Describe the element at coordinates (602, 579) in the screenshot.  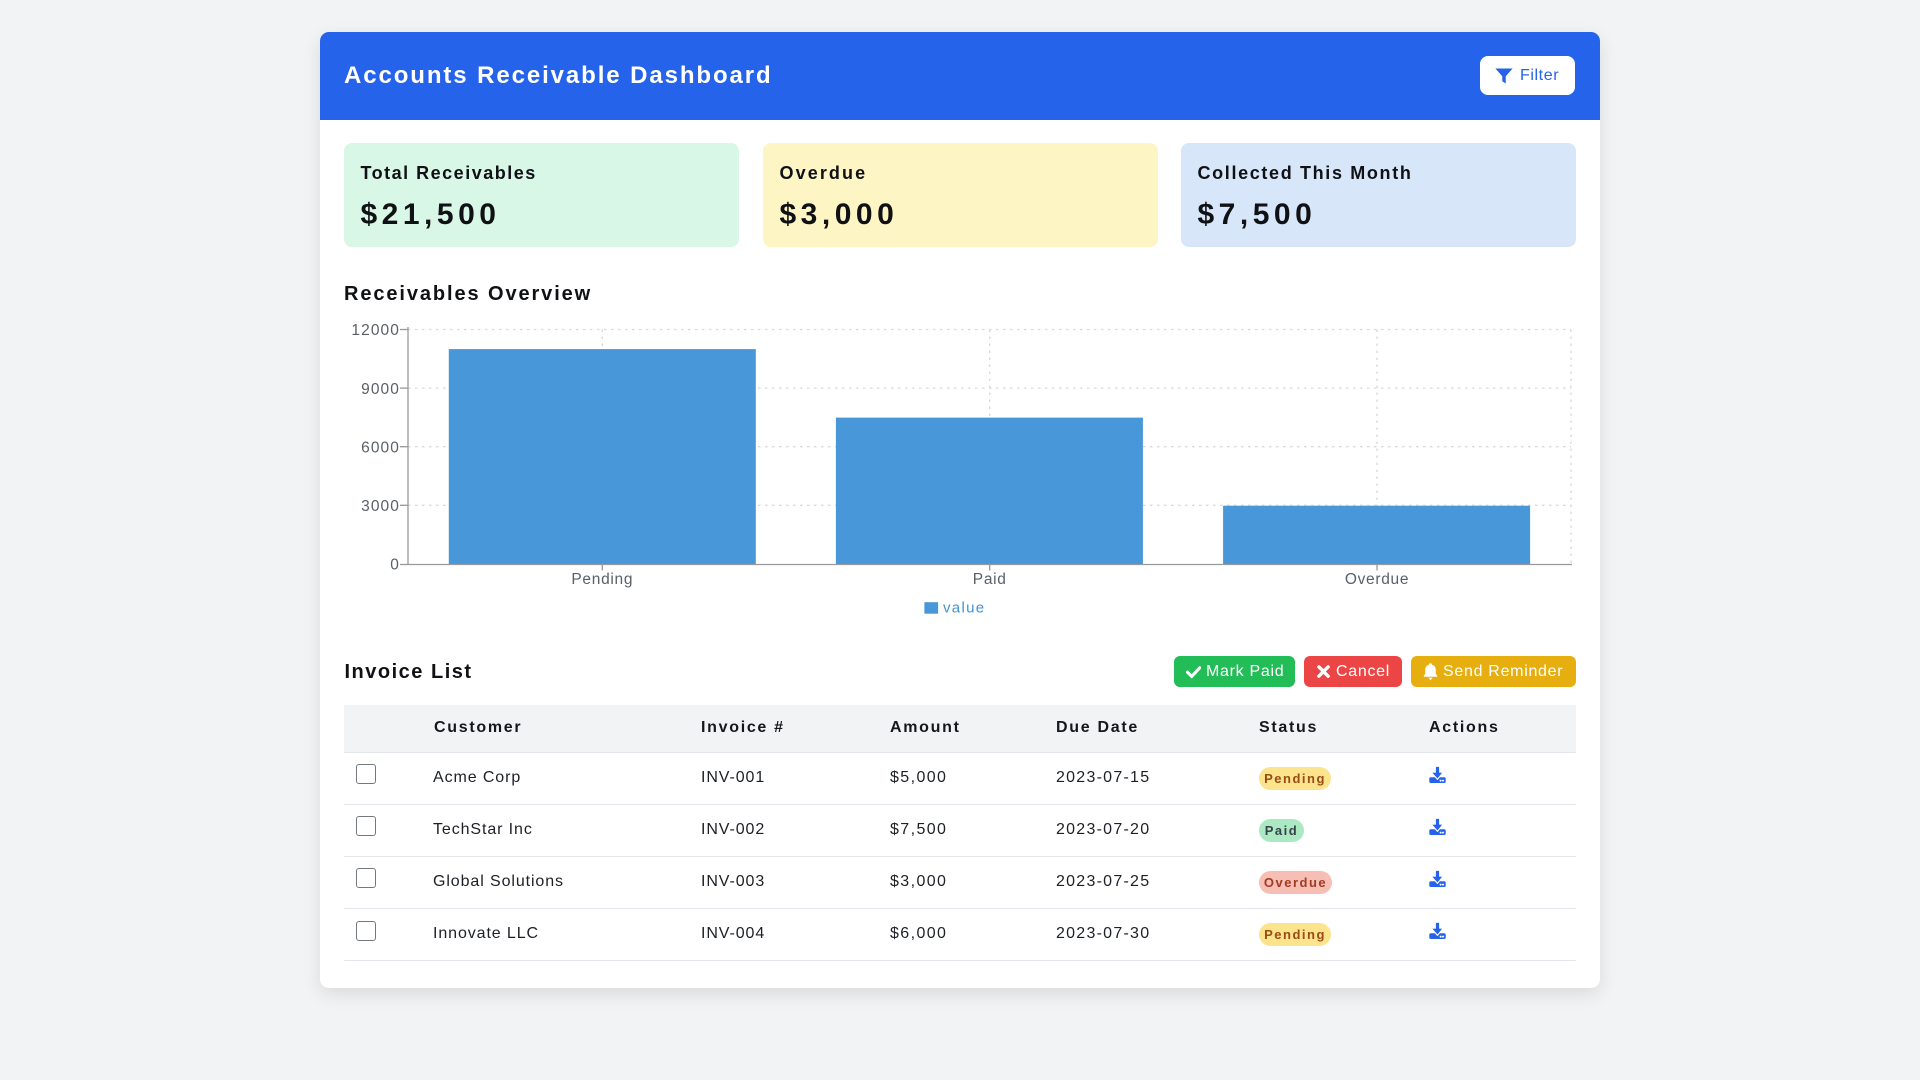
I see `svg-text: Pending` at that location.